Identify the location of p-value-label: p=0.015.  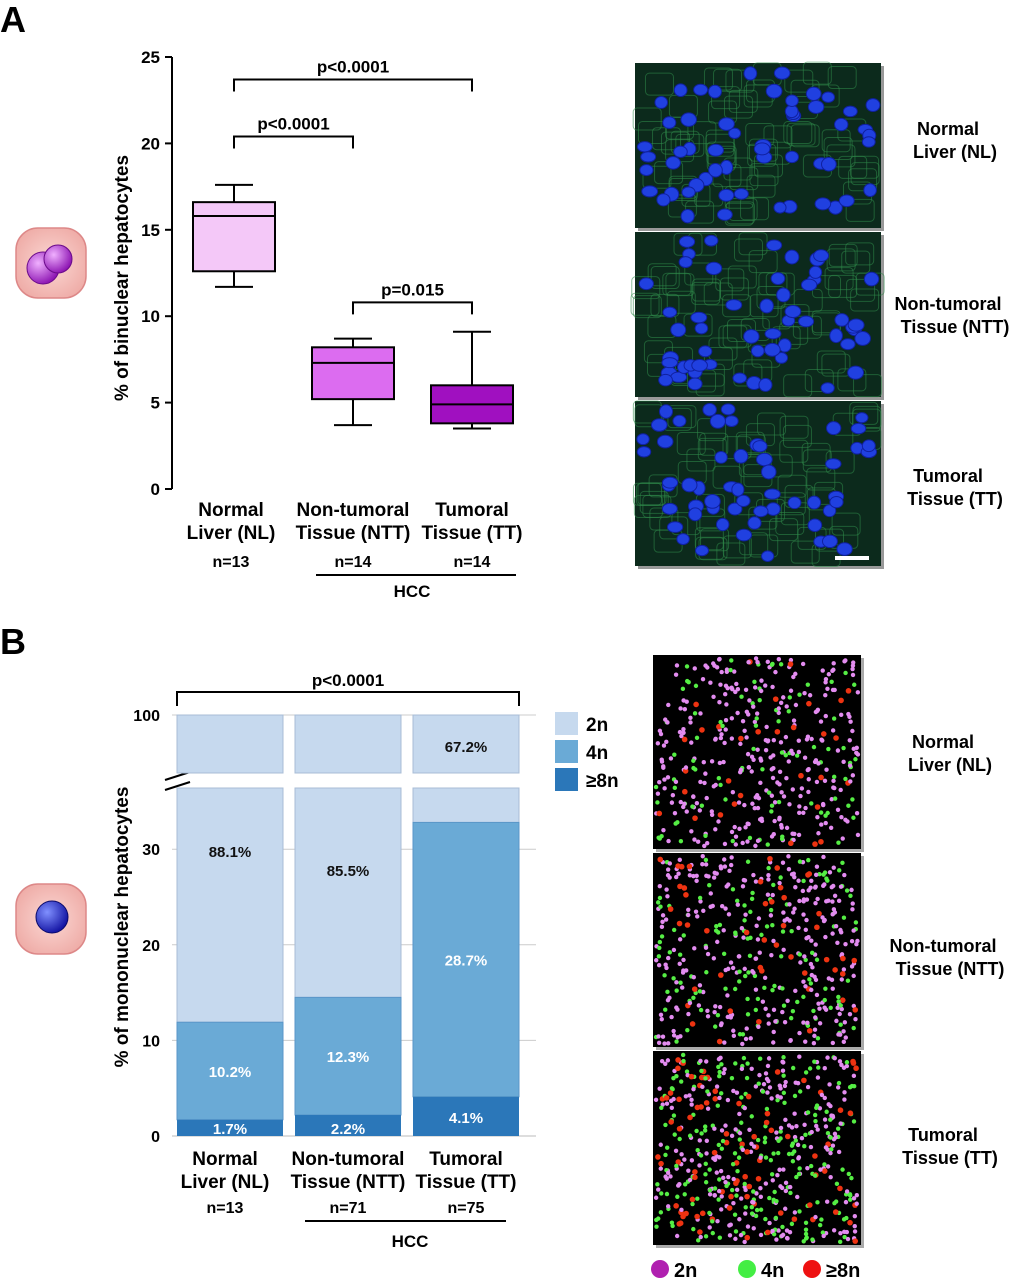
(412, 289).